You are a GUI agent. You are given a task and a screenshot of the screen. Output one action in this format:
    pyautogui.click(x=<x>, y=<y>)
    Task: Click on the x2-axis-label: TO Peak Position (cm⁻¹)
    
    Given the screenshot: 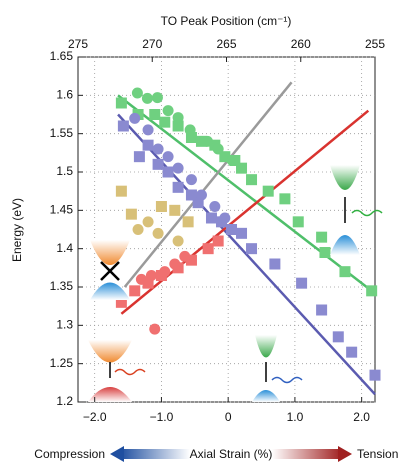 What is the action you would take?
    pyautogui.click(x=226, y=21)
    